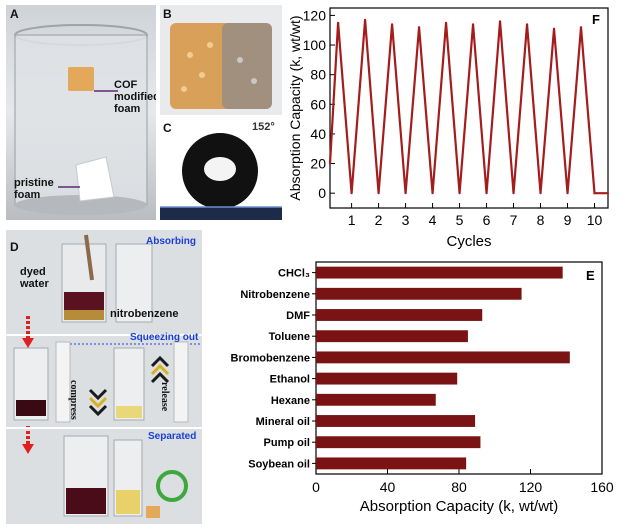  I want to click on contact-angle-value: 152°, so click(263, 127).